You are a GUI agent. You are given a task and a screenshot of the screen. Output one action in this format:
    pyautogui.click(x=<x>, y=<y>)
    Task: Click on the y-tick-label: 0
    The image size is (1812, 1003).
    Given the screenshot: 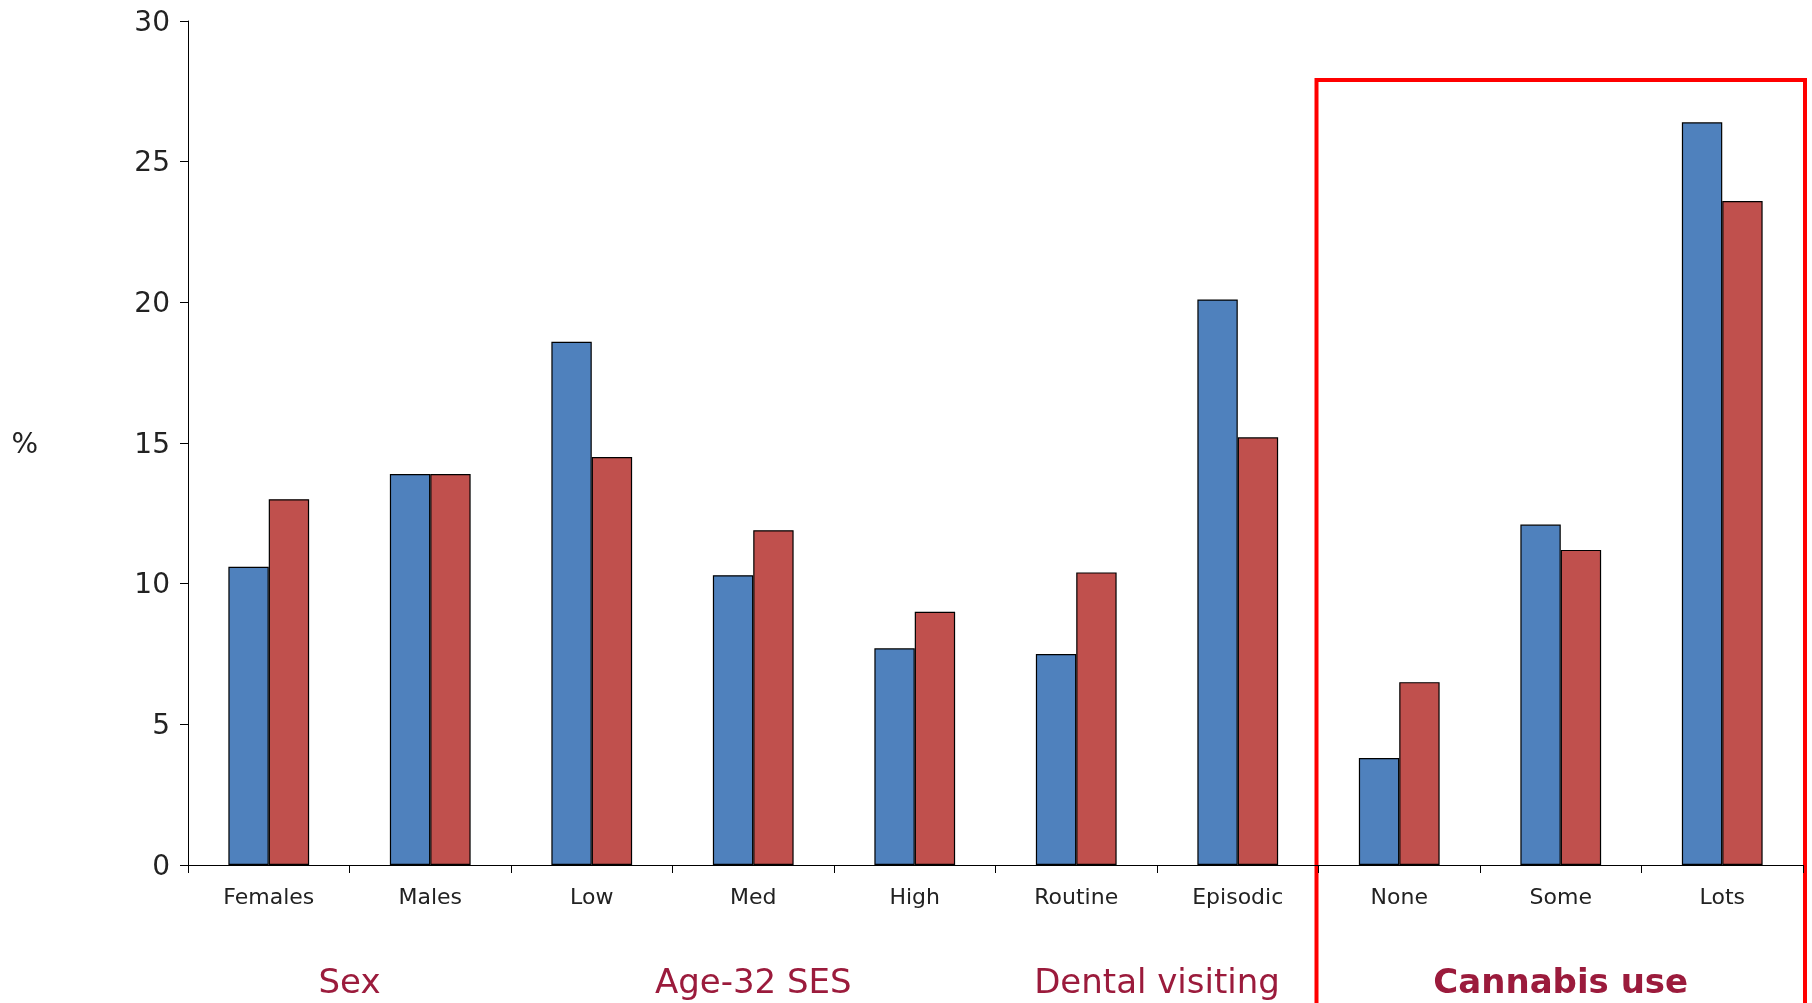 What is the action you would take?
    pyautogui.click(x=161, y=865)
    